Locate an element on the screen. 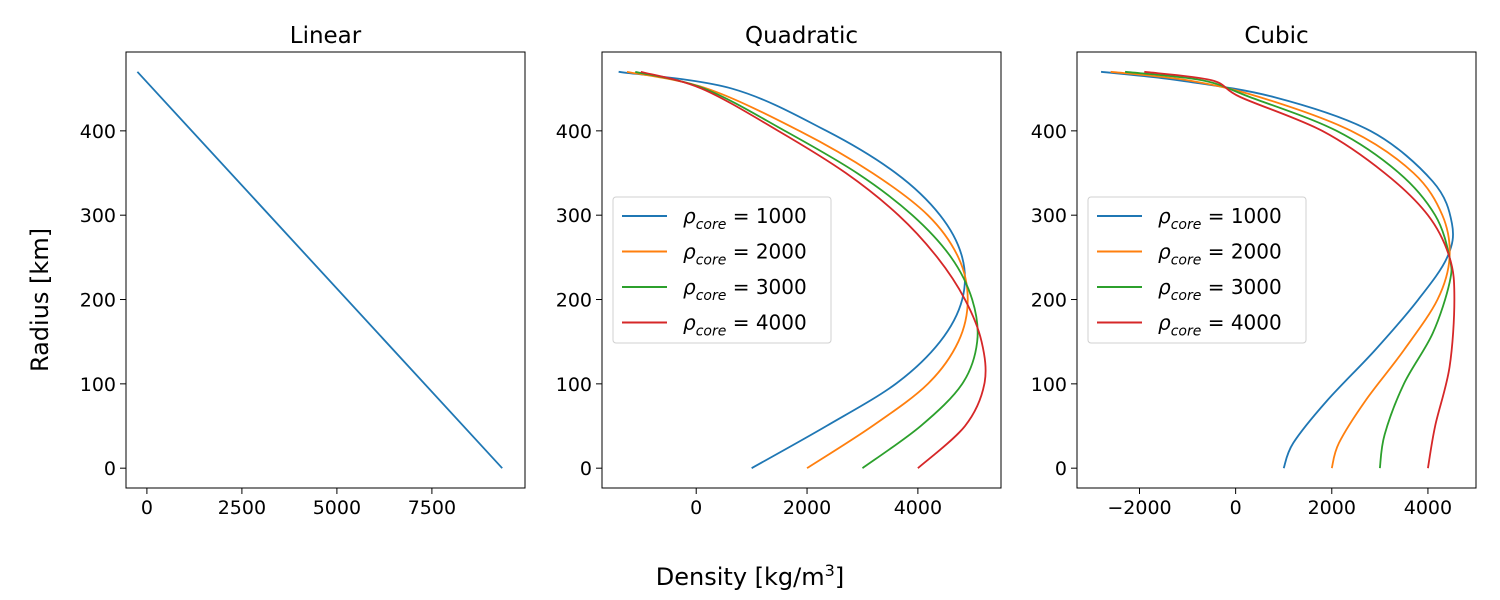 This screenshot has width=1500, height=600. subplot-title: Linear is located at coordinates (326, 36).